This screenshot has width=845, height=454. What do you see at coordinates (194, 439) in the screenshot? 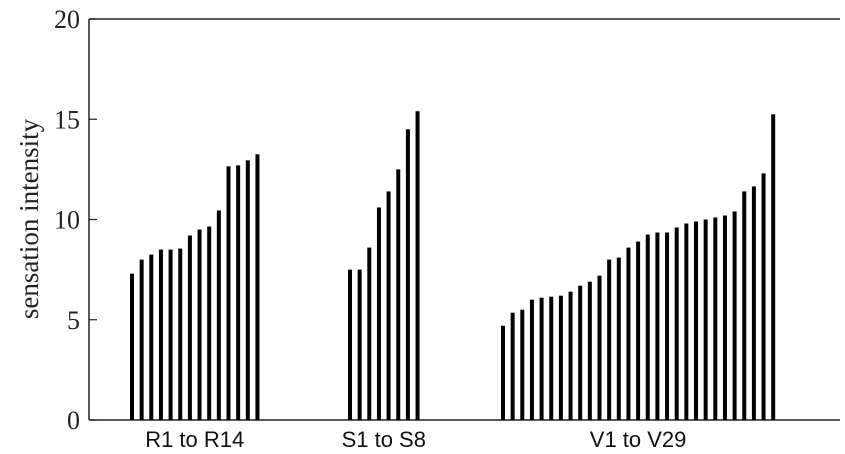
I see `group-label: R1 to R14` at bounding box center [194, 439].